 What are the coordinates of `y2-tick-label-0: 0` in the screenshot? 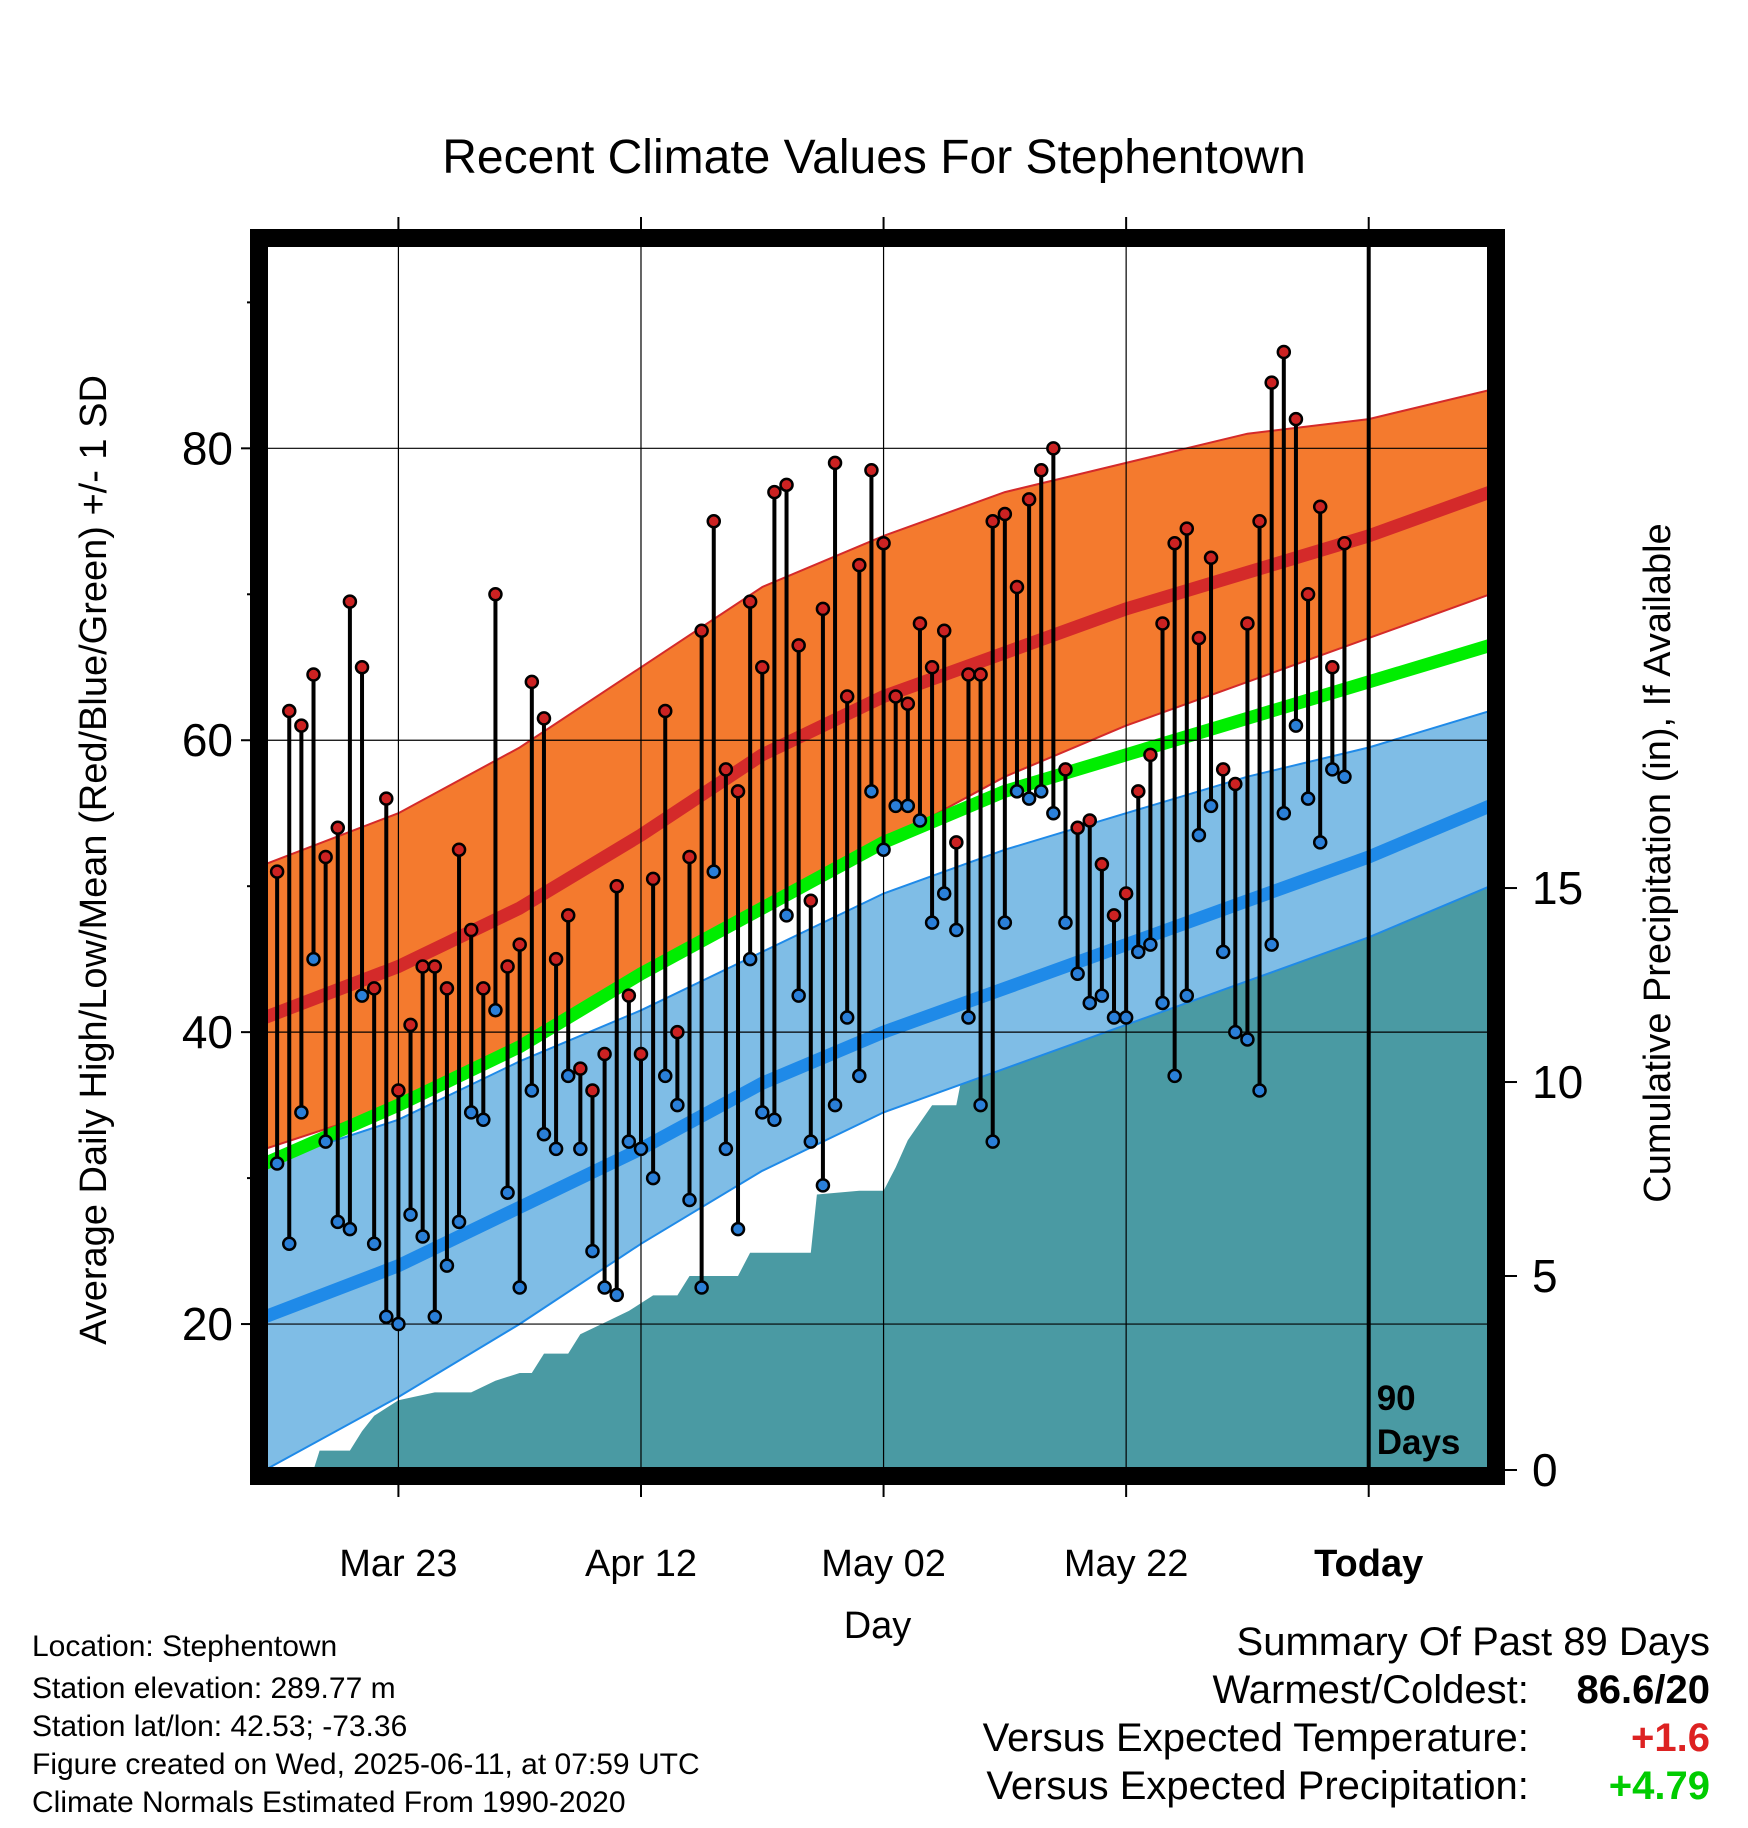 It's located at (1545, 1470).